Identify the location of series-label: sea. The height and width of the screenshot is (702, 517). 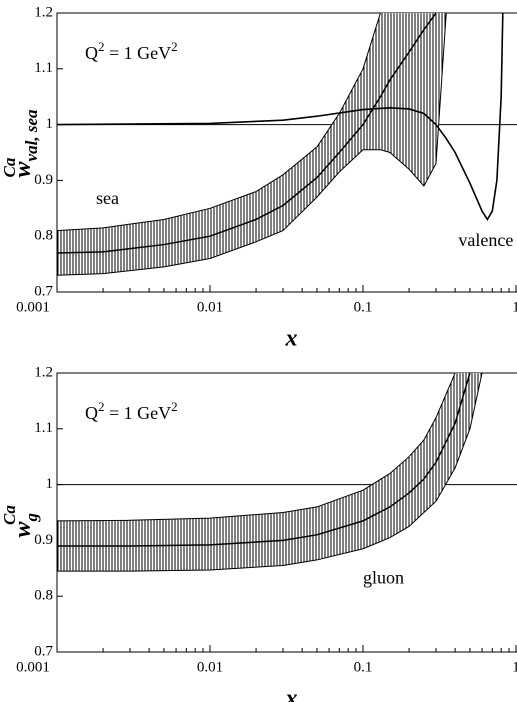
(107, 198).